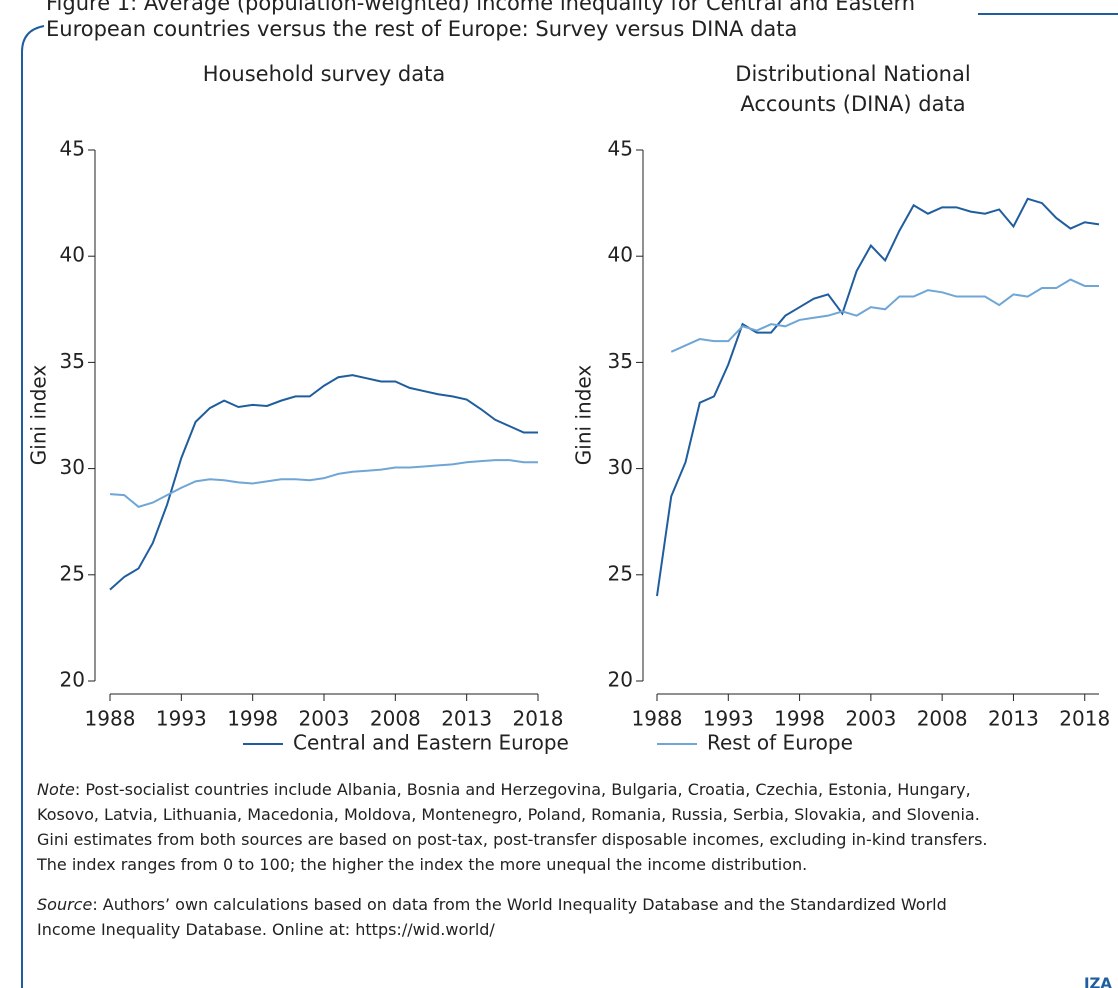  Describe the element at coordinates (852, 74) in the screenshot. I see `panel-title: Distributional National` at that location.